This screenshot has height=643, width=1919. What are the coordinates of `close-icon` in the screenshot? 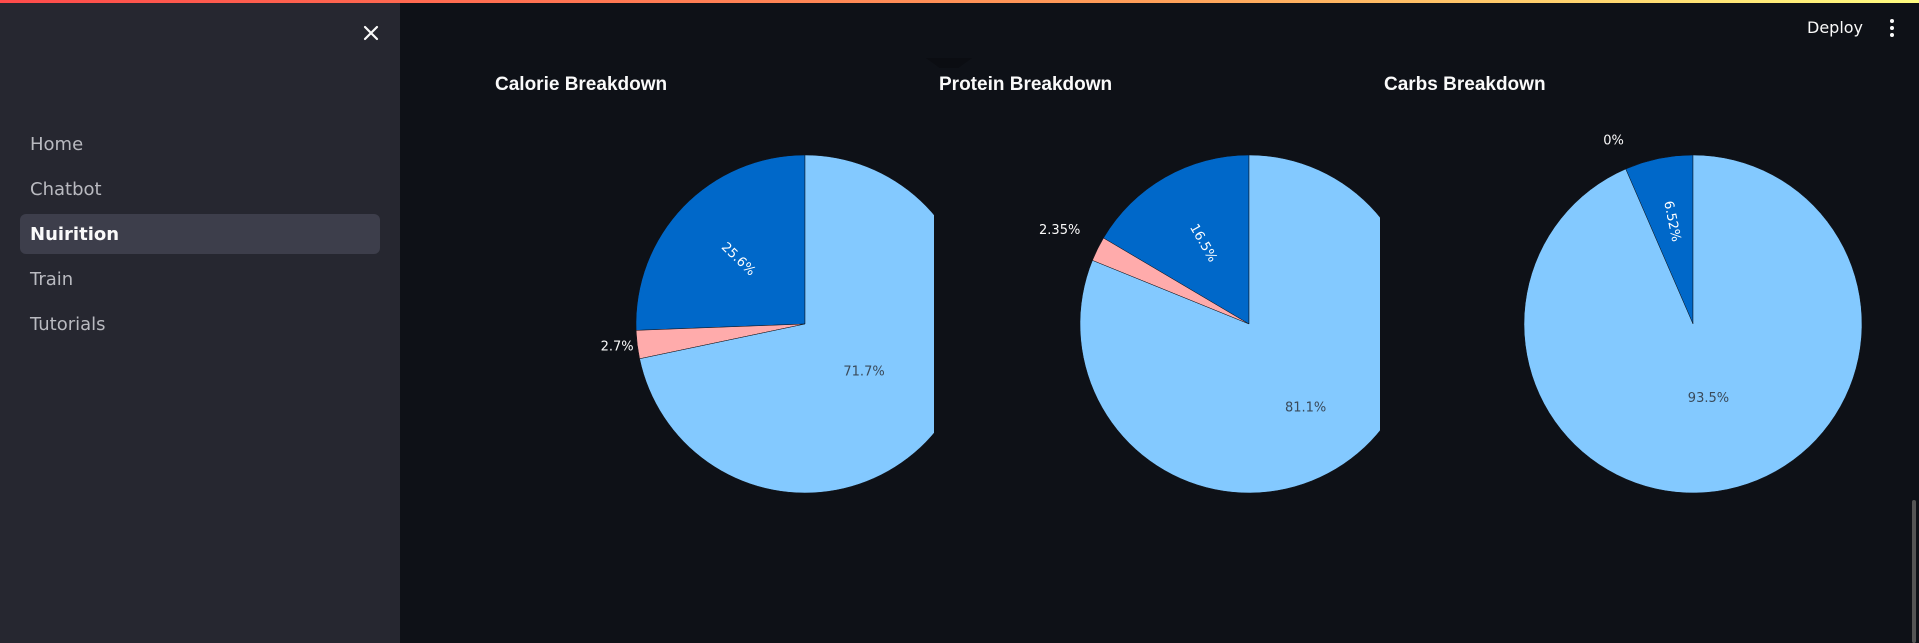 It's located at (371, 33).